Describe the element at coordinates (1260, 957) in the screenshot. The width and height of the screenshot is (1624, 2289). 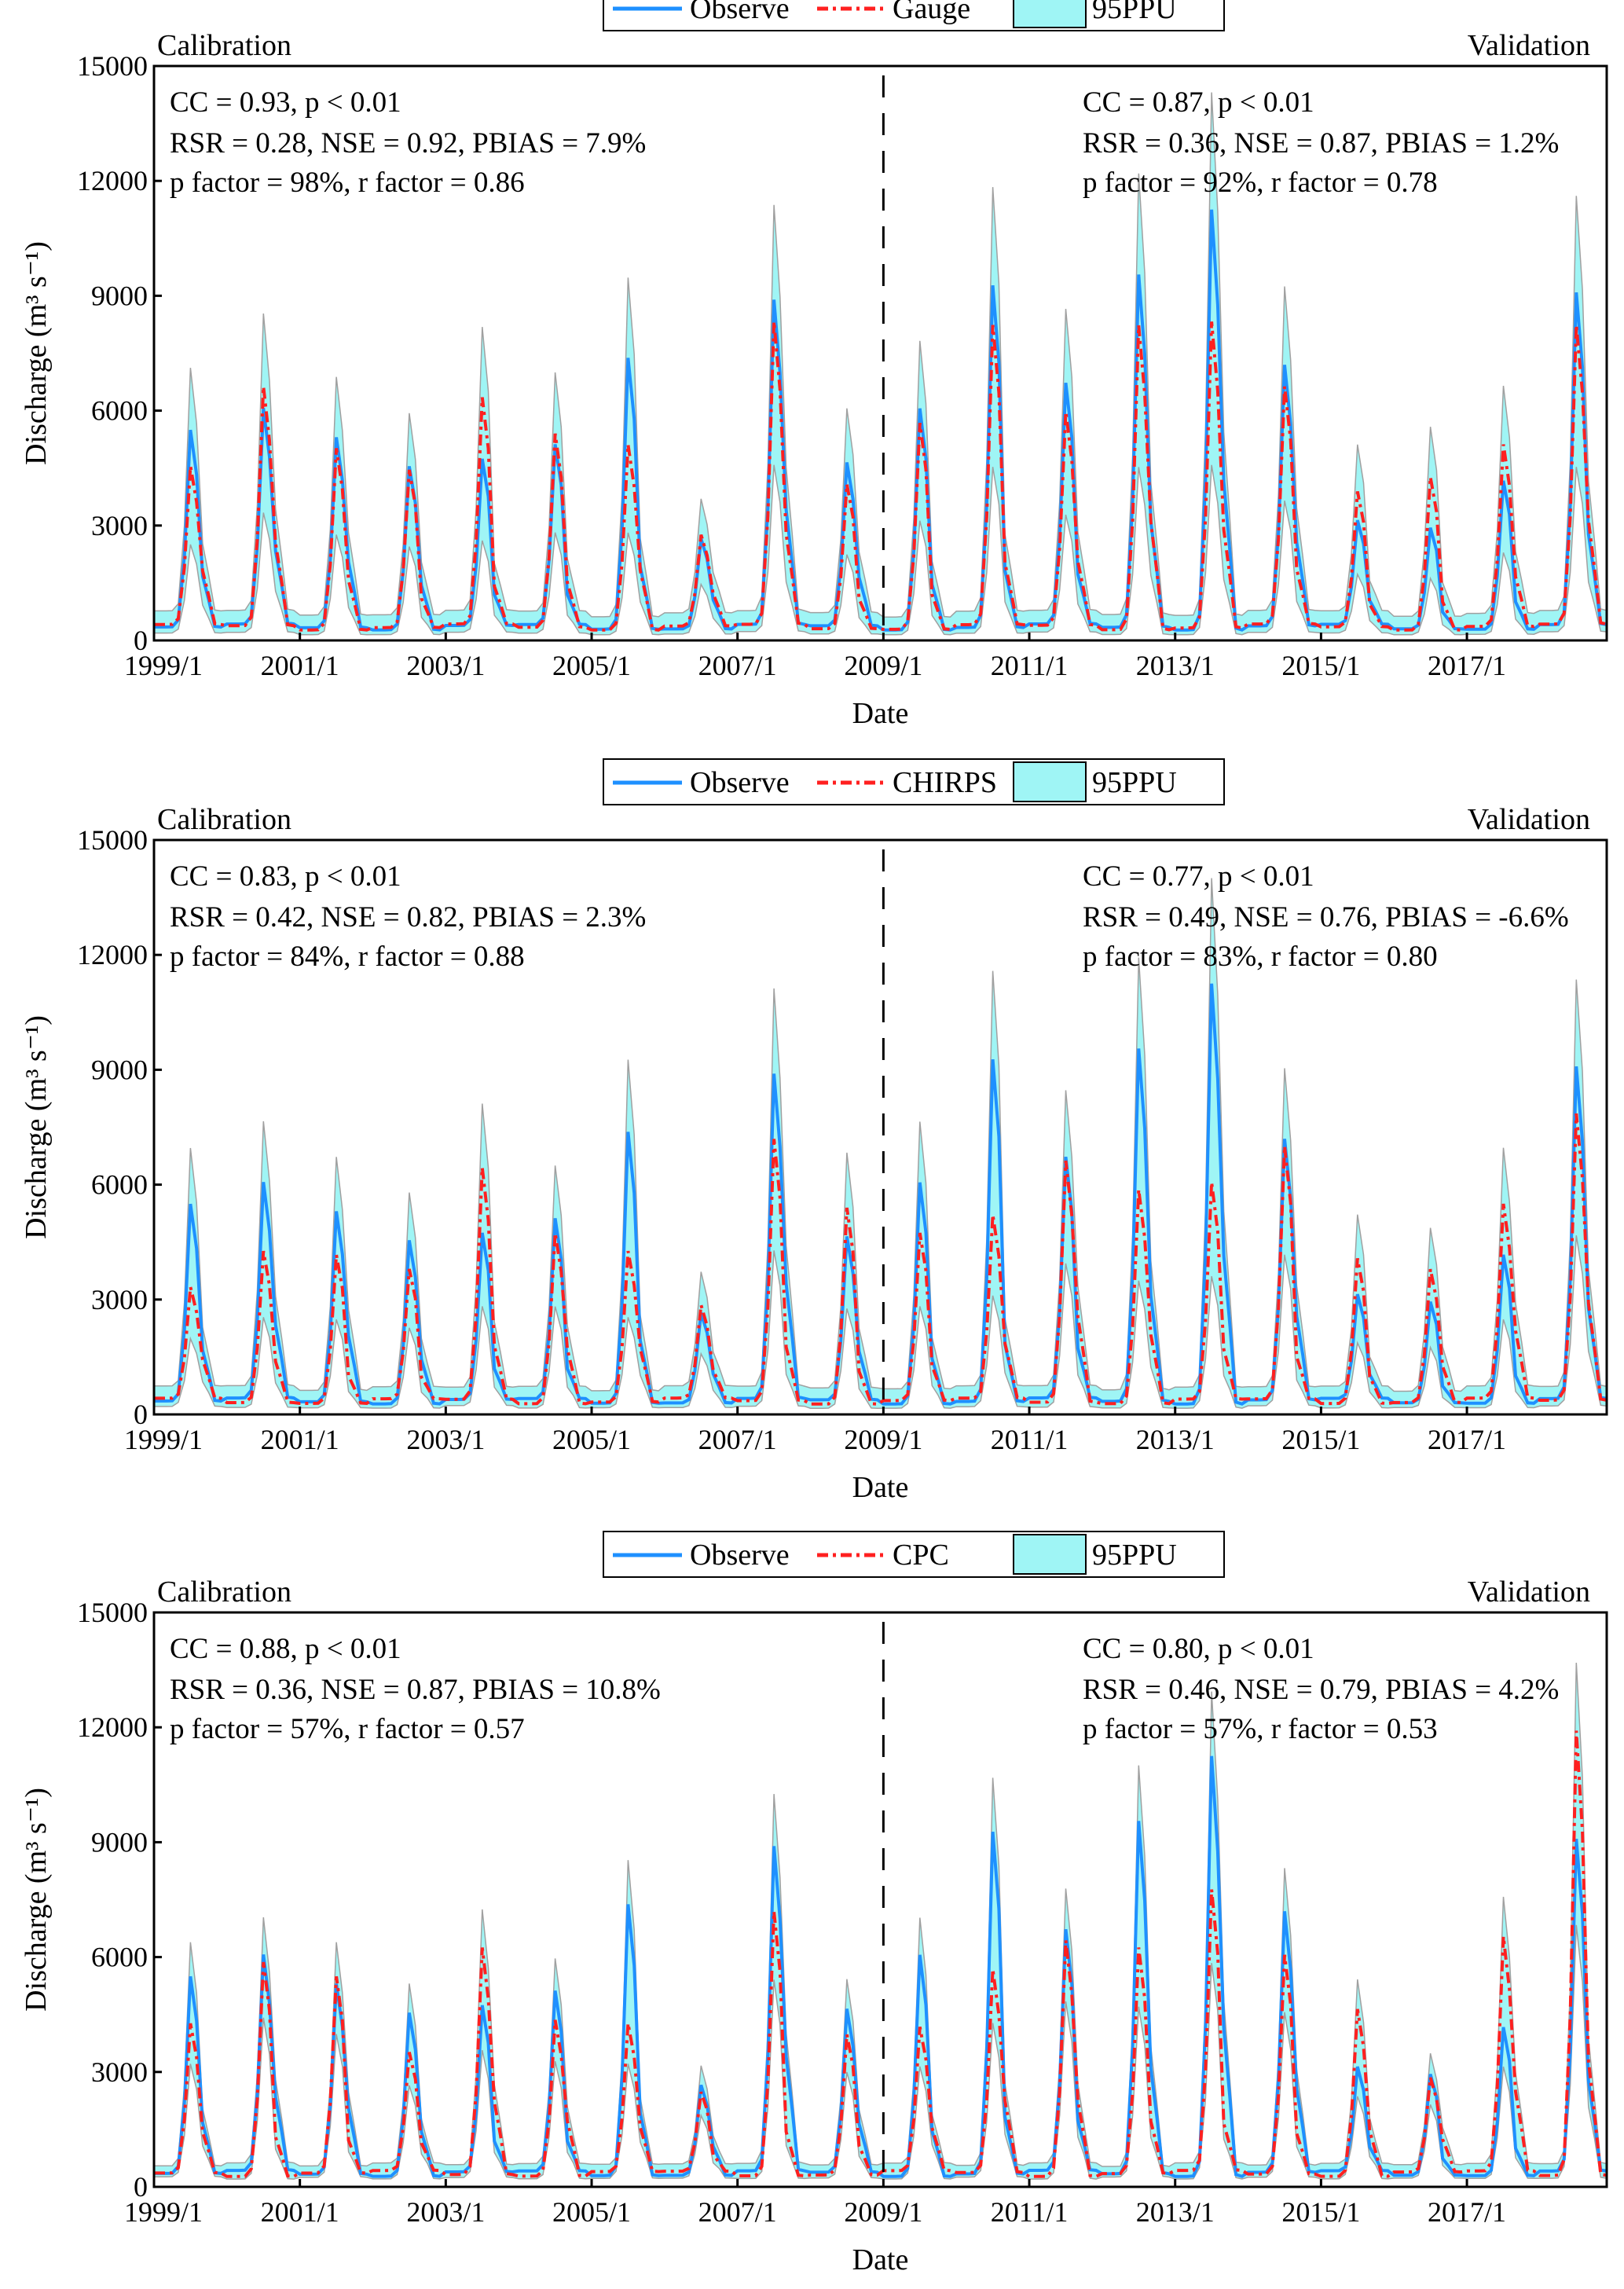
I see `validation-stat: p factor = 83%, r factor = 0.80` at that location.